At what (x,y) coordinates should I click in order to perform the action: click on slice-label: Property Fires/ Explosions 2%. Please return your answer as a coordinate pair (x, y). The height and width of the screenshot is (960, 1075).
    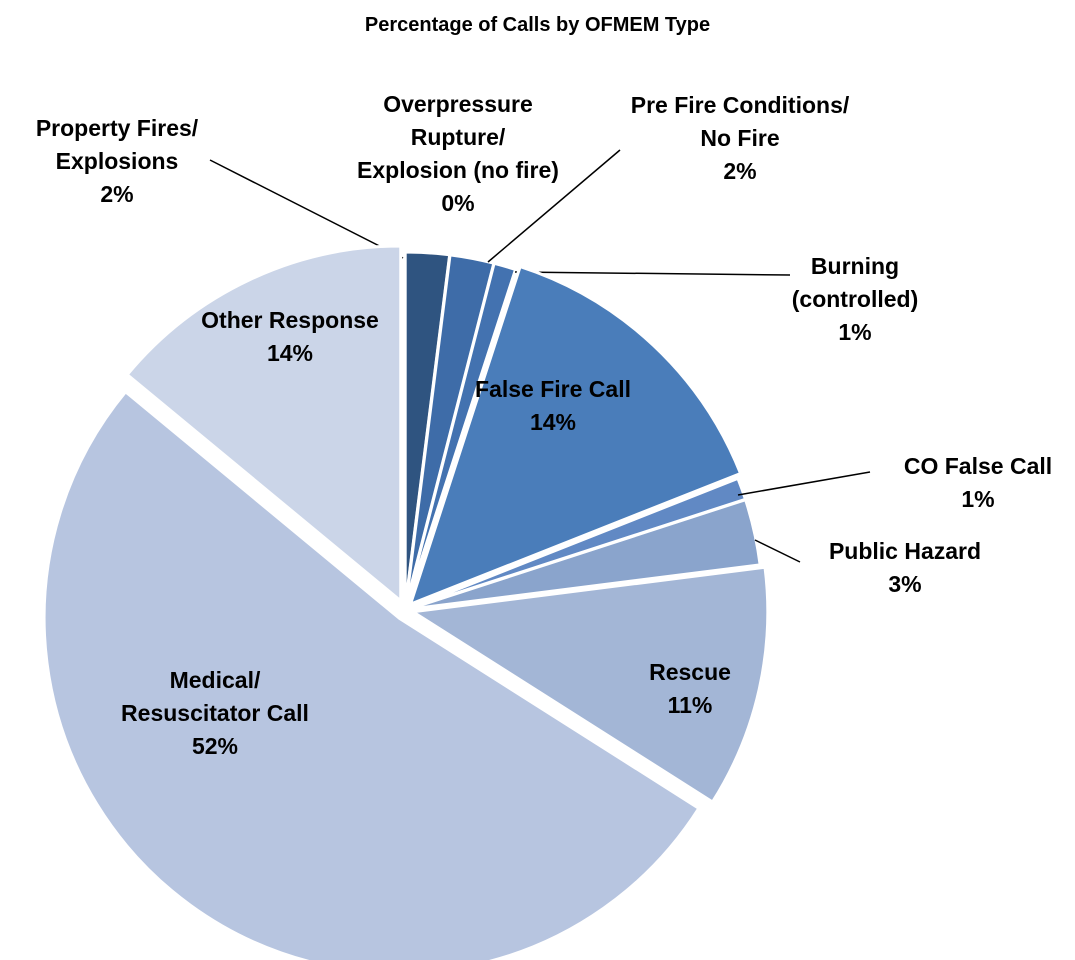
    Looking at the image, I should click on (117, 161).